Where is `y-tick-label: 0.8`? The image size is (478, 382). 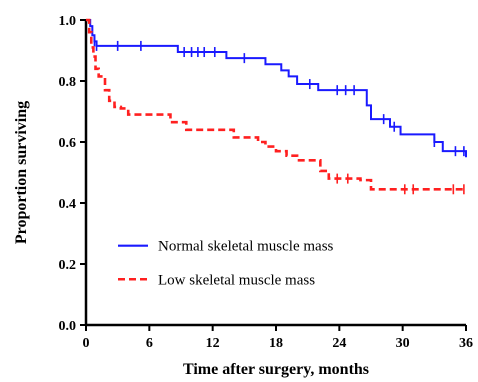
y-tick-label: 0.8 is located at coordinates (68, 82).